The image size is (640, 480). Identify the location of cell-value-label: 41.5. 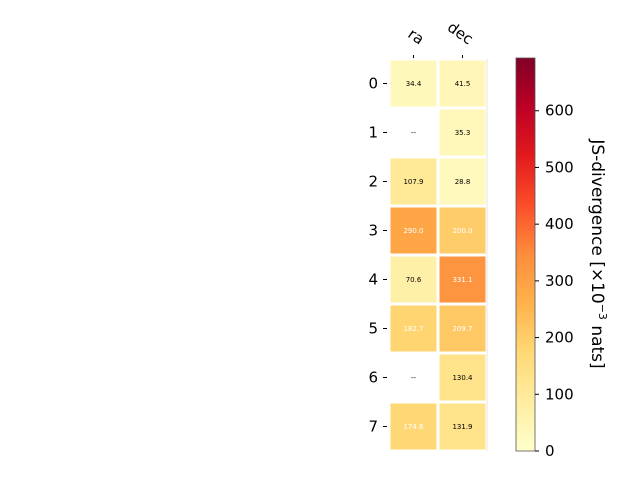
(463, 84).